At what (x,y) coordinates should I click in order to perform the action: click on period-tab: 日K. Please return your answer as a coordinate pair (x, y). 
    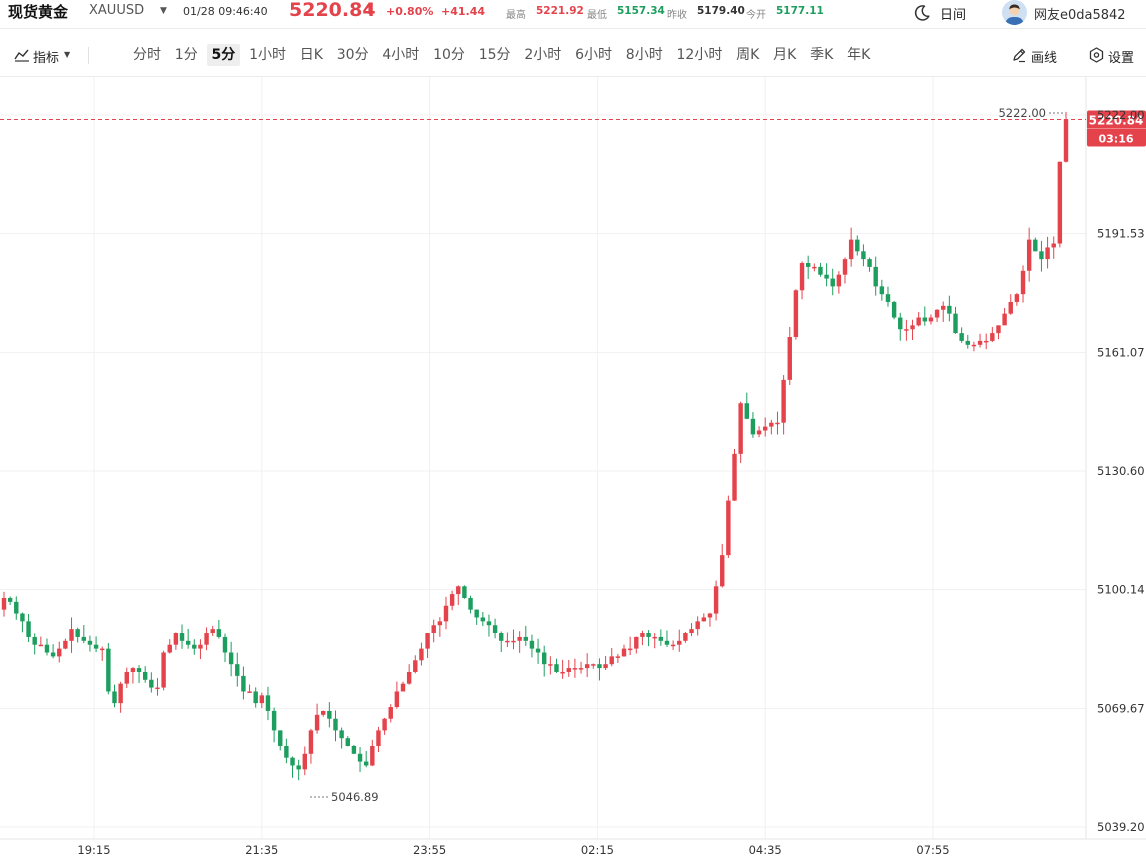
    Looking at the image, I should click on (311, 55).